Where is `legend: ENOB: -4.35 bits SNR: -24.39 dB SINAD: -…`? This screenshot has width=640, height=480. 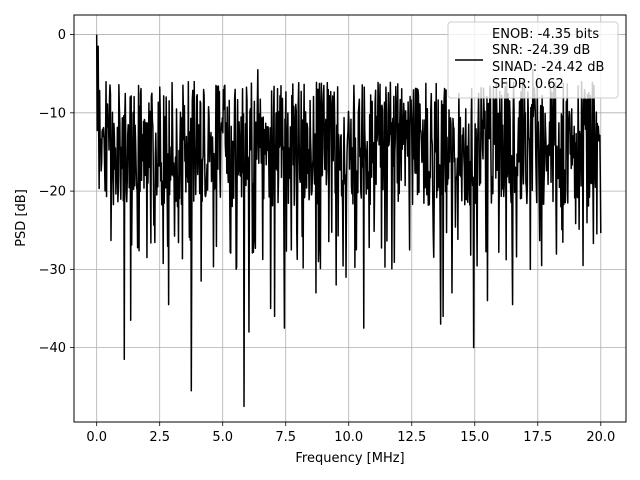 legend: ENOB: -4.35 bits SNR: -24.39 dB SINAD: -… is located at coordinates (533, 60).